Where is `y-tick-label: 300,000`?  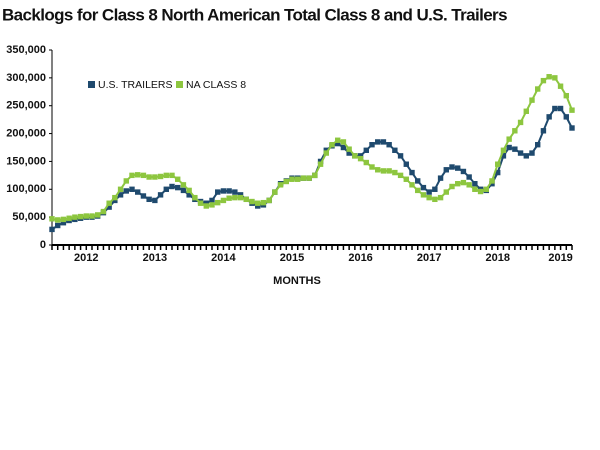 y-tick-label: 300,000 is located at coordinates (26, 78).